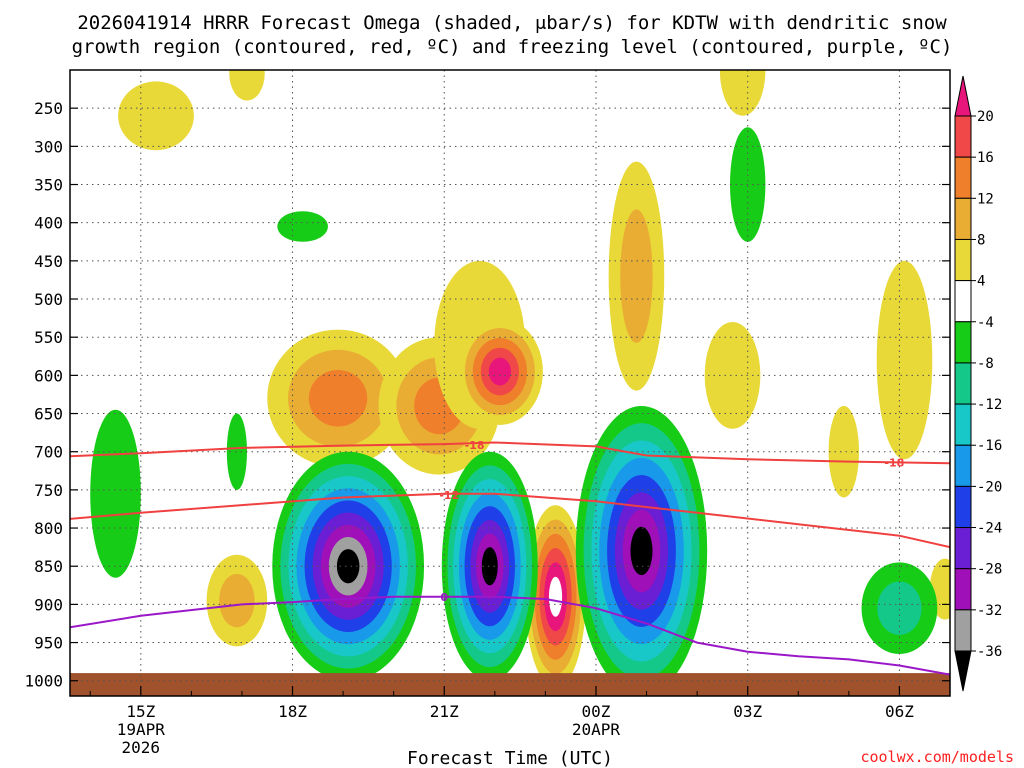 This screenshot has height=768, width=1024. Describe the element at coordinates (989, 611) in the screenshot. I see `colorbar-label-12: -32` at that location.